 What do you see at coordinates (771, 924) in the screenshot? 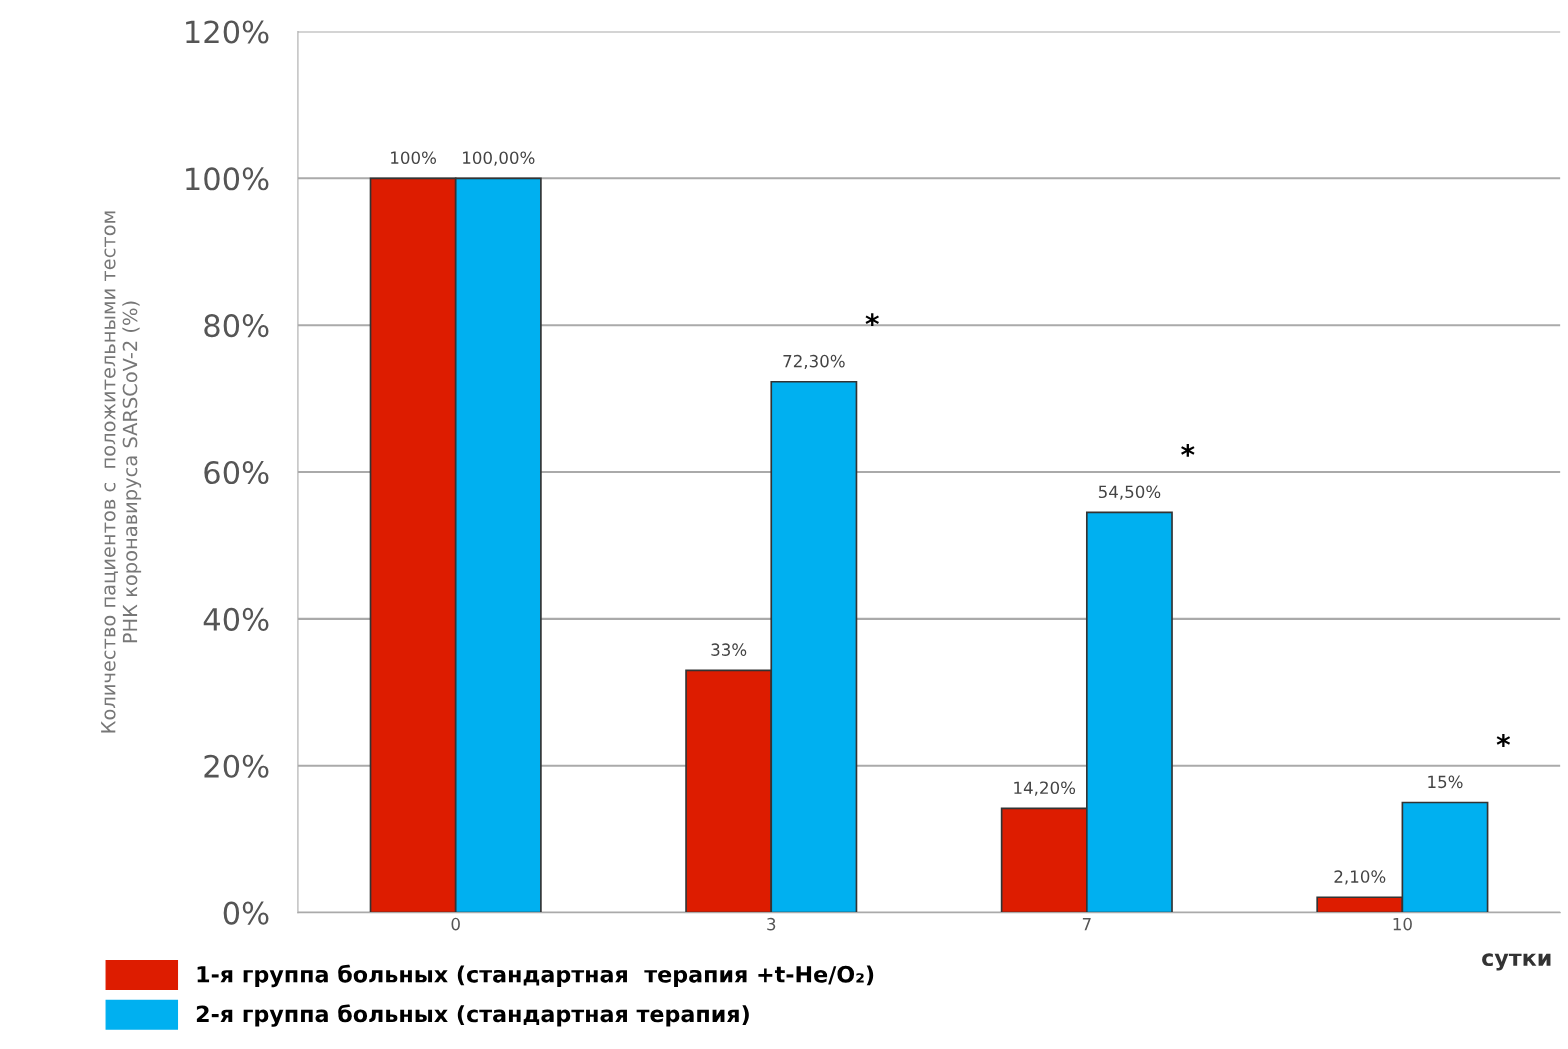
I see `x-tick-label: 3` at bounding box center [771, 924].